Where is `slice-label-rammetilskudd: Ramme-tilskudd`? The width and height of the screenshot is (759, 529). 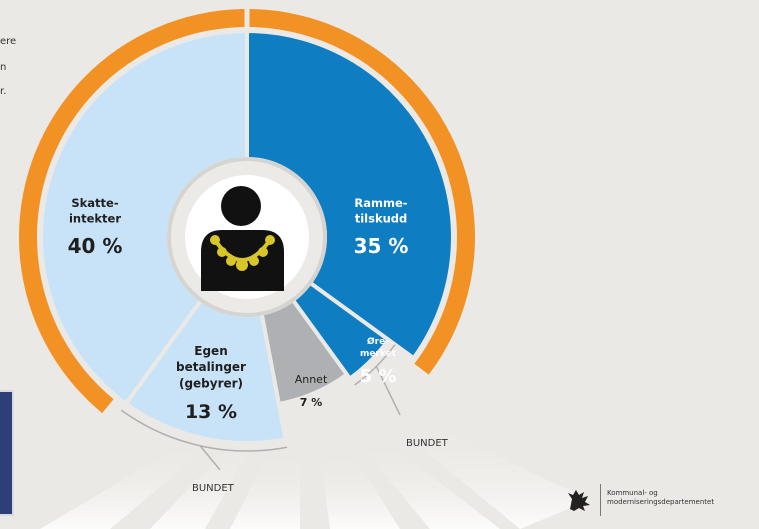 slice-label-rammetilskudd: Ramme-tilskudd is located at coordinates (380, 211).